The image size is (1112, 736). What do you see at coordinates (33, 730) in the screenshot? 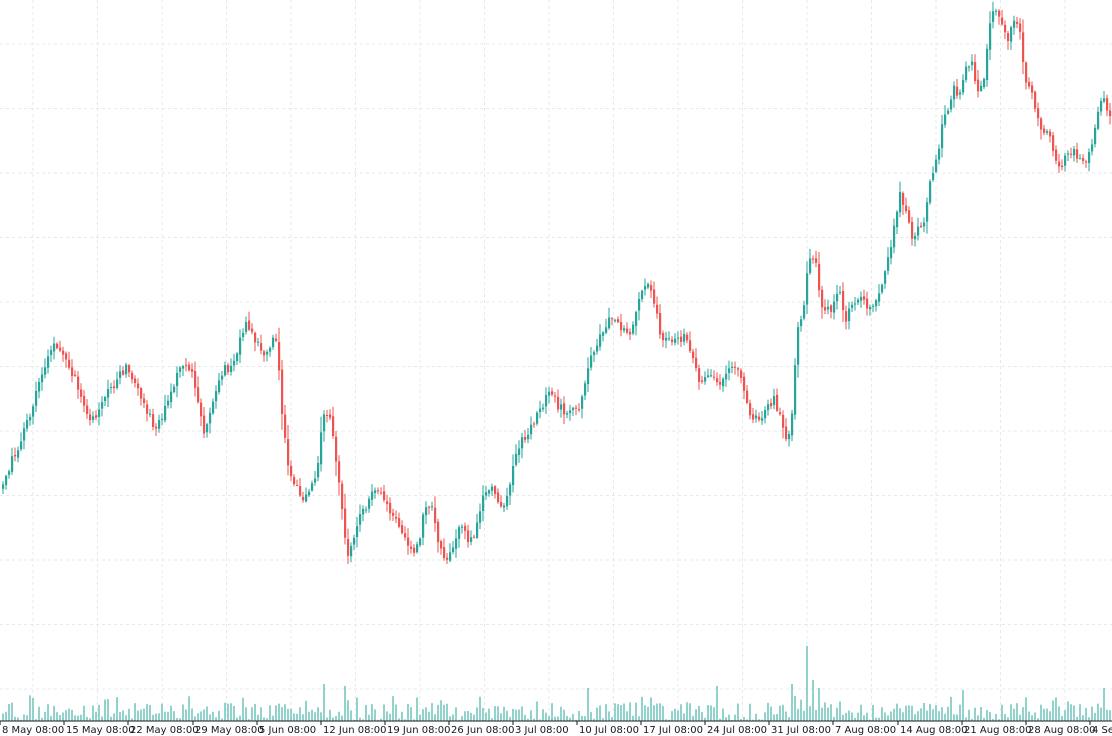
I see `x-tick-label: 8 May 08:00` at bounding box center [33, 730].